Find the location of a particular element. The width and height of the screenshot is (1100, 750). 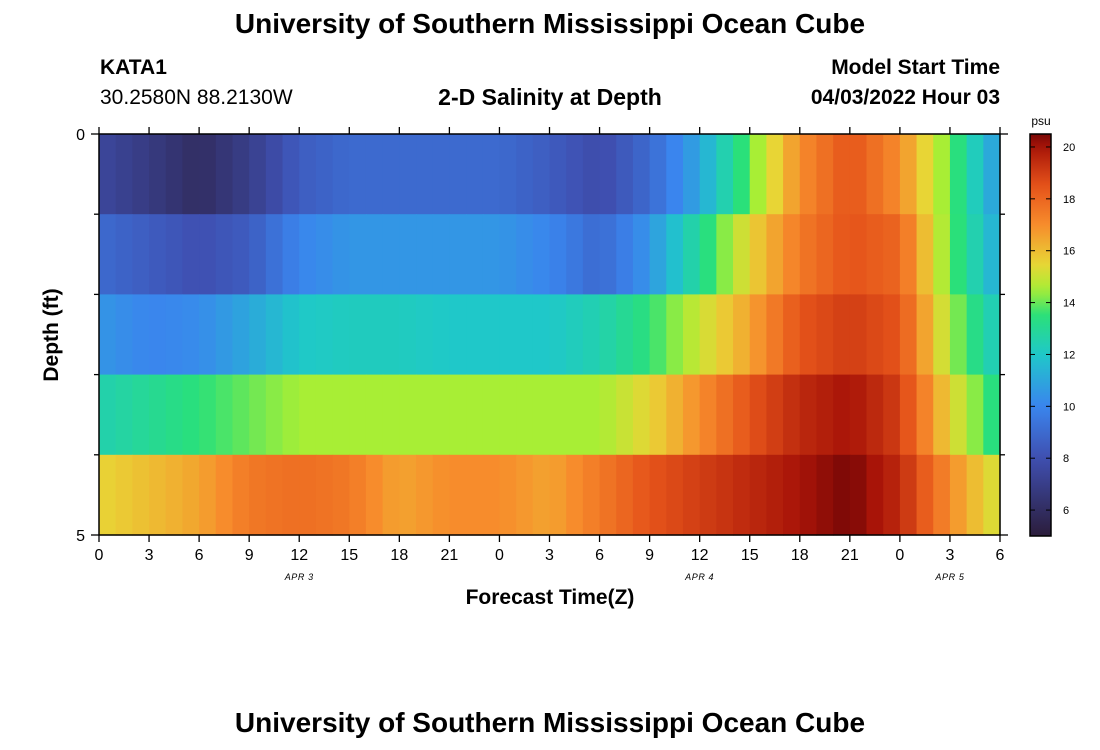

x-tick-label: 0 is located at coordinates (899, 555).